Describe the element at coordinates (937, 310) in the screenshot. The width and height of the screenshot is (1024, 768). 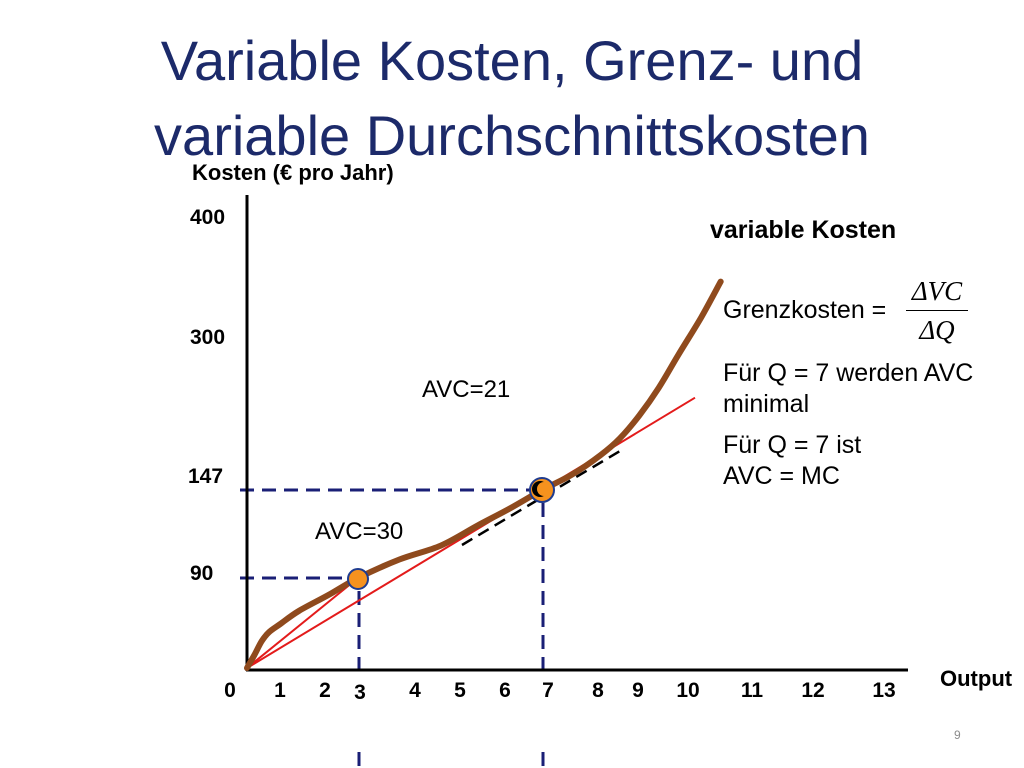
I see `formula-fraction-bar` at that location.